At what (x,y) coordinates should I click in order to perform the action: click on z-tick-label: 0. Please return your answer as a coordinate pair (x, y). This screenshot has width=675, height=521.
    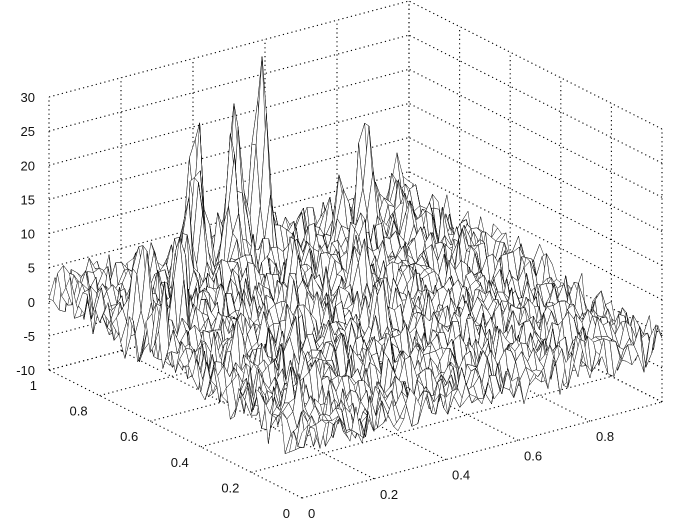
    Looking at the image, I should click on (31, 302).